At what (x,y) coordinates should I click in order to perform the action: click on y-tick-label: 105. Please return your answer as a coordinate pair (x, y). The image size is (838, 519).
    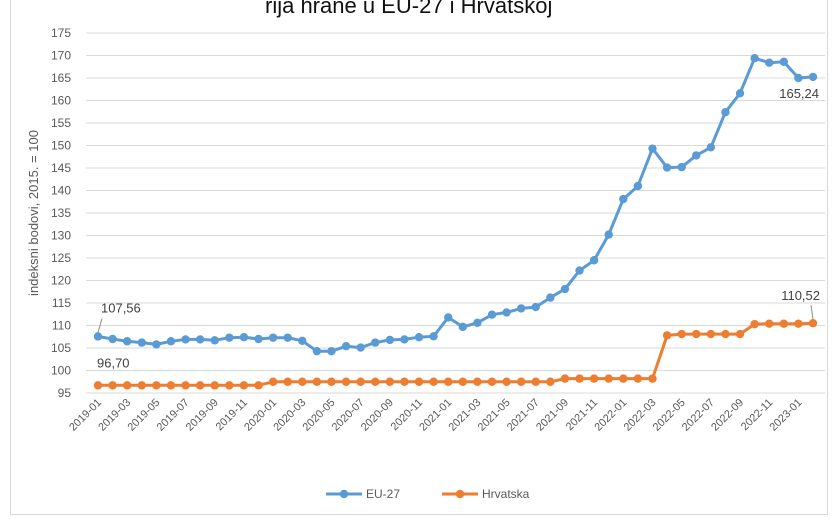
    Looking at the image, I should click on (61, 348).